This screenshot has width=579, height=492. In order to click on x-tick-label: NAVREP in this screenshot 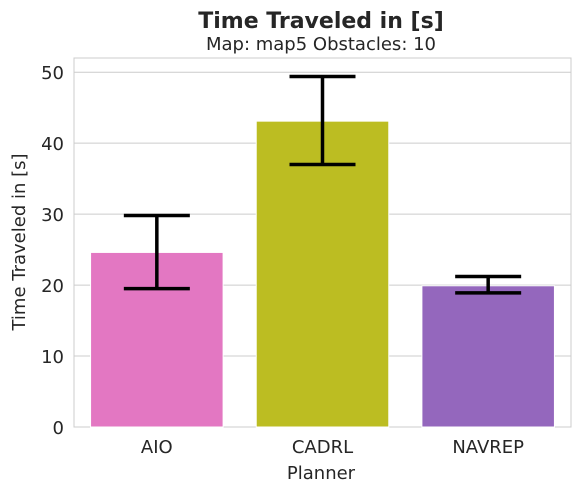, I will do `click(488, 447)`.